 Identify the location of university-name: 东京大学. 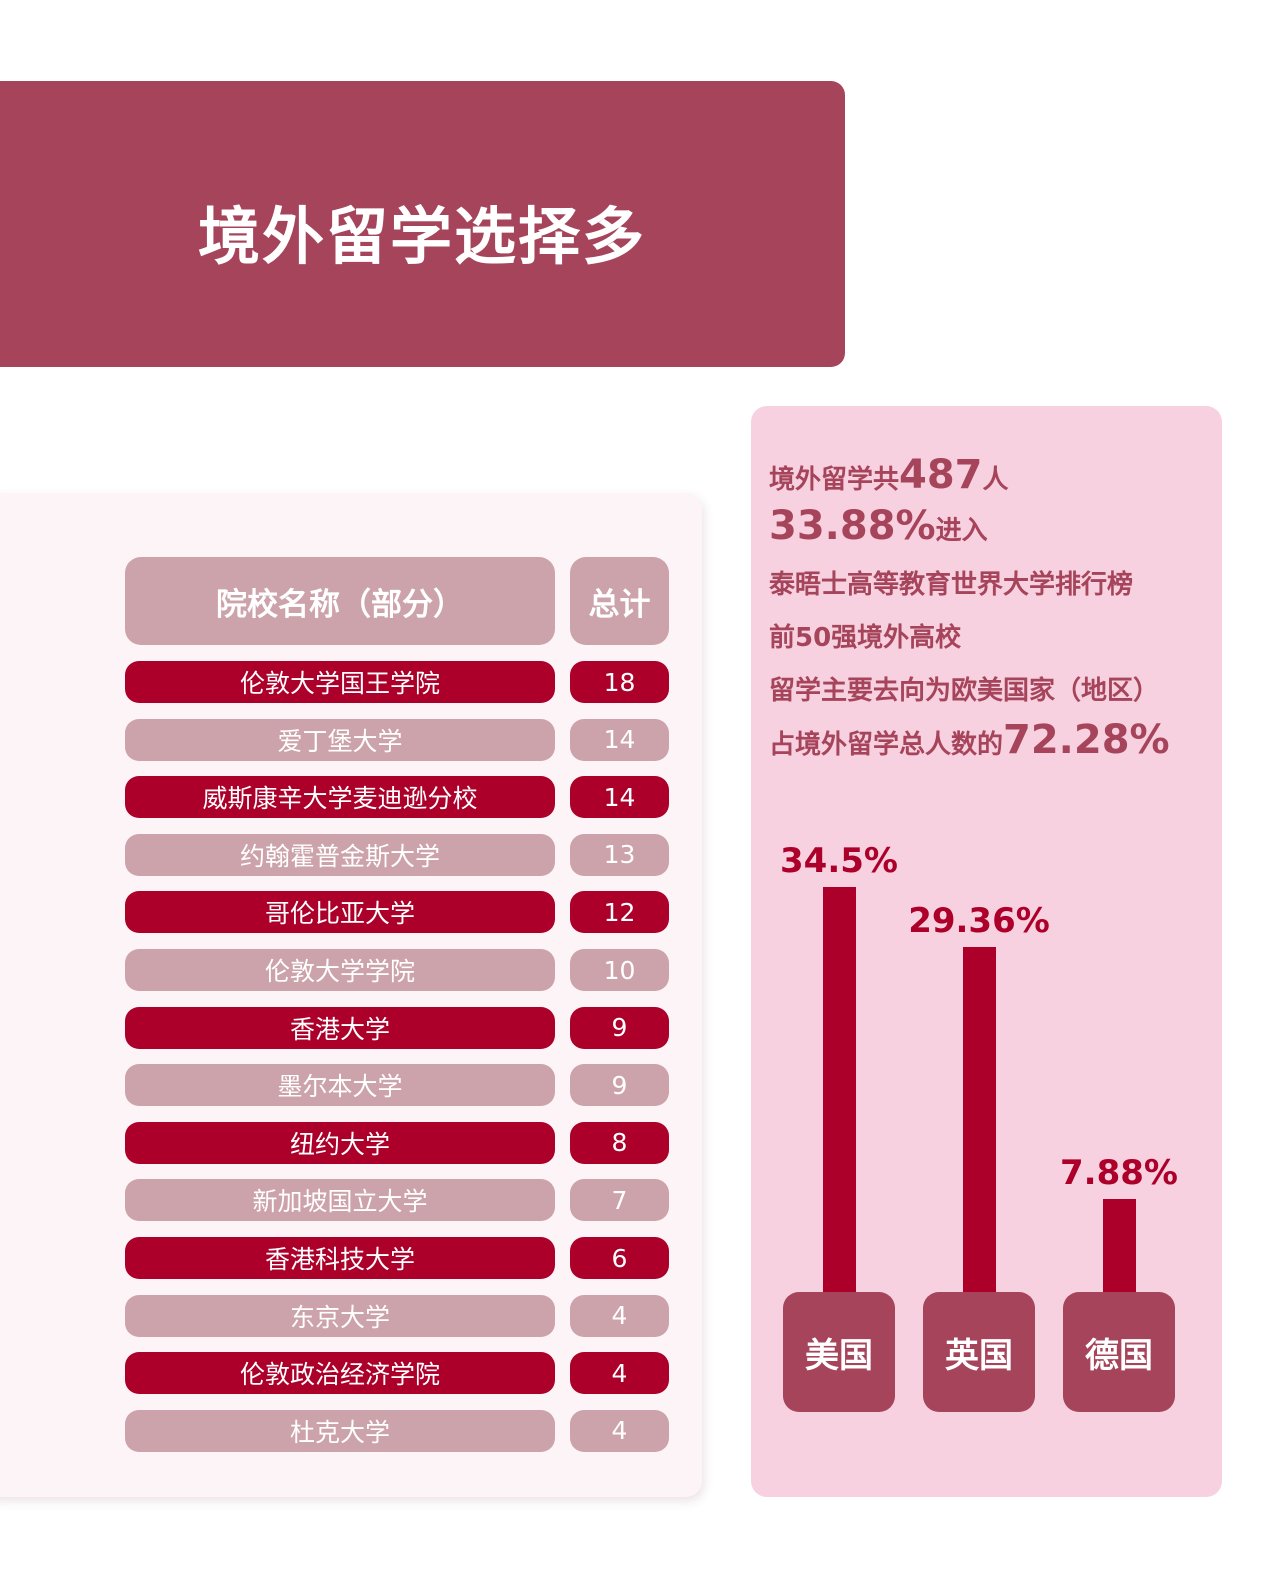
(340, 1315).